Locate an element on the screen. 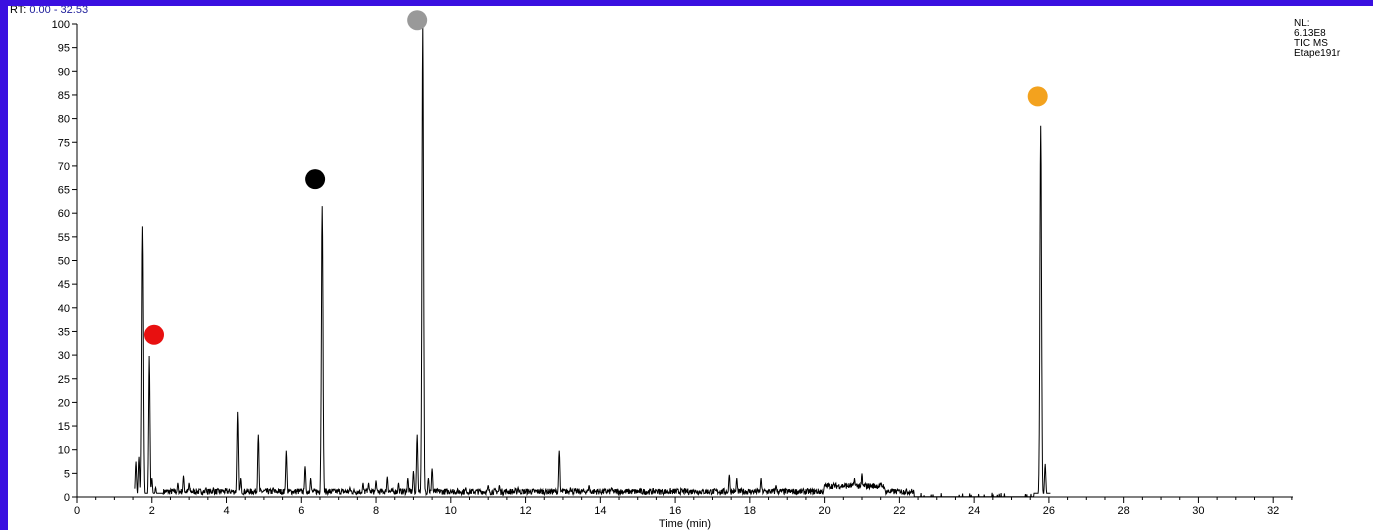 The height and width of the screenshot is (530, 1373). y-tick-label: 60 is located at coordinates (64, 214).